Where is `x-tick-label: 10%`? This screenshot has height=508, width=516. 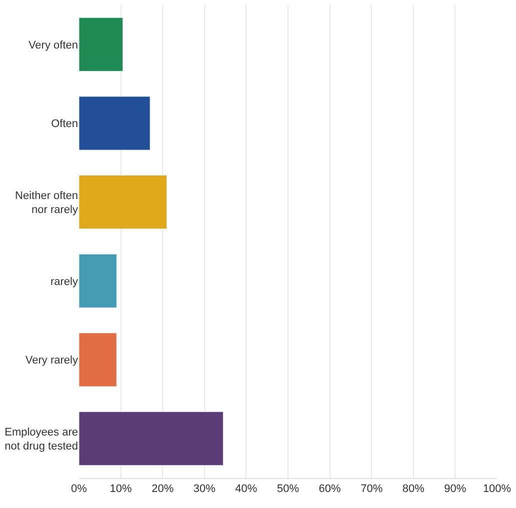
x-tick-label: 10% is located at coordinates (121, 489).